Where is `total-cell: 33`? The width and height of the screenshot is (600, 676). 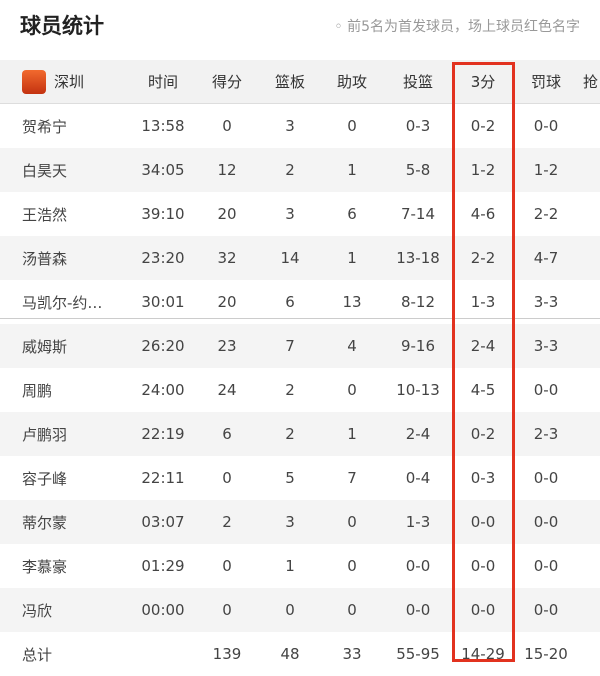
total-cell: 33 is located at coordinates (352, 654).